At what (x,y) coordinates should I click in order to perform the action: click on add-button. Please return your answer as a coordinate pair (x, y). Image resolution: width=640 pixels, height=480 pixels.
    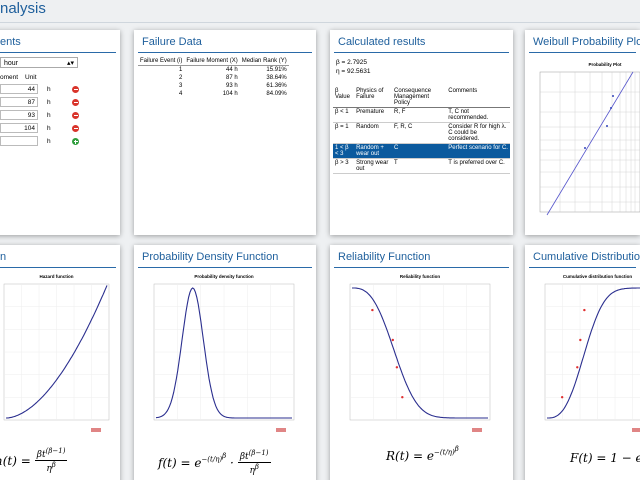
    Looking at the image, I should click on (75, 141).